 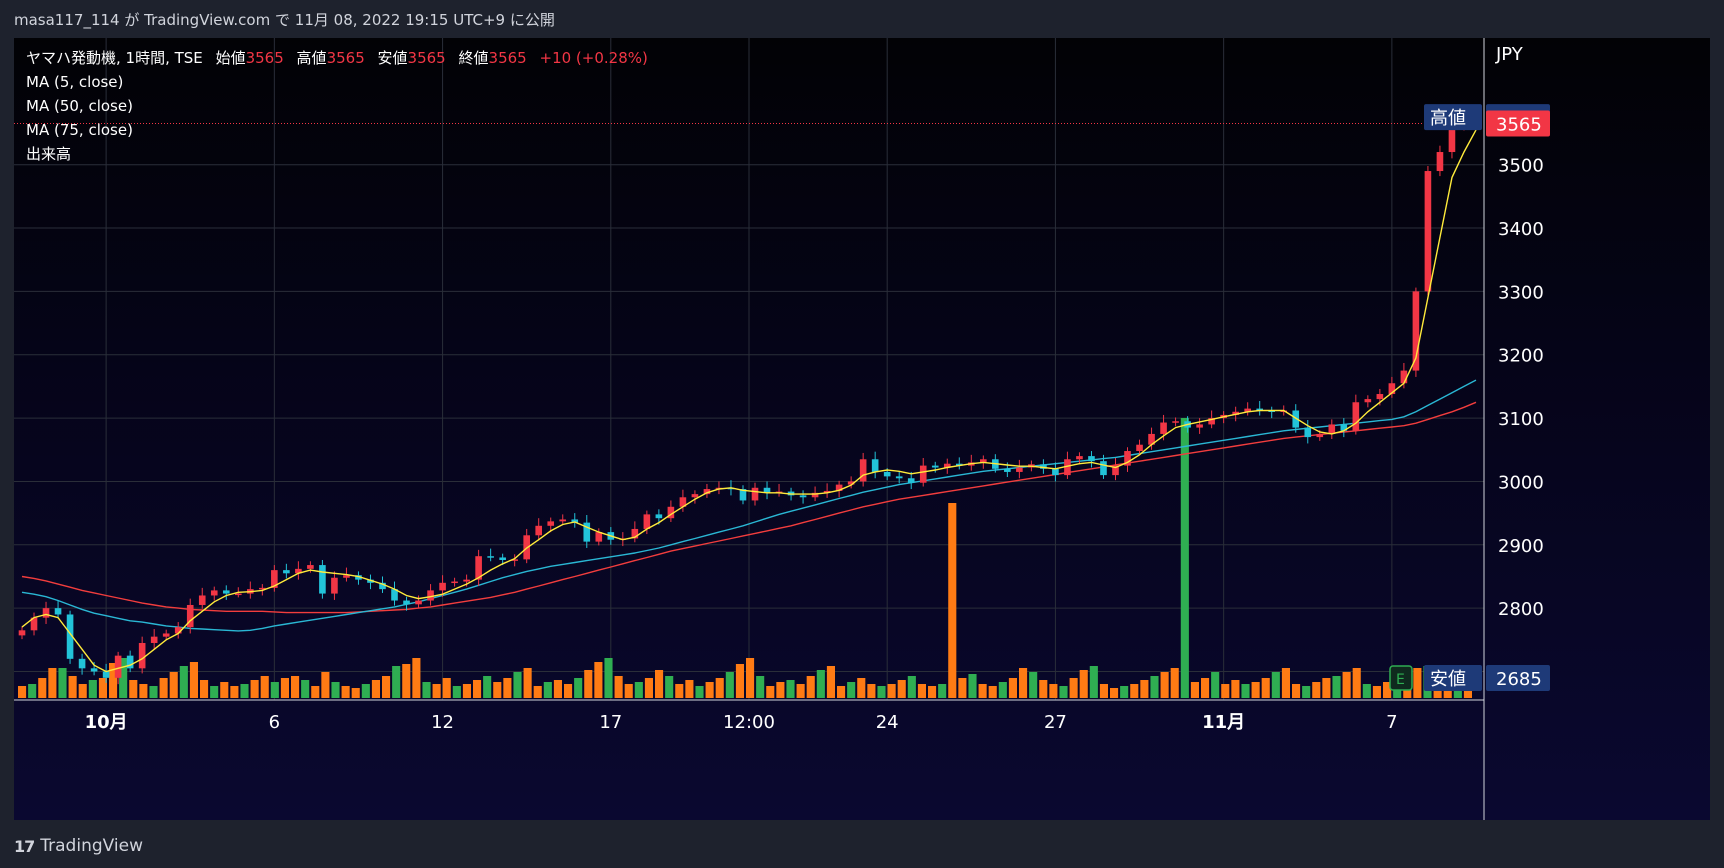 I want to click on legend-symbol: ヤマハ発動機, 1時間, TSE, so click(x=114, y=58).